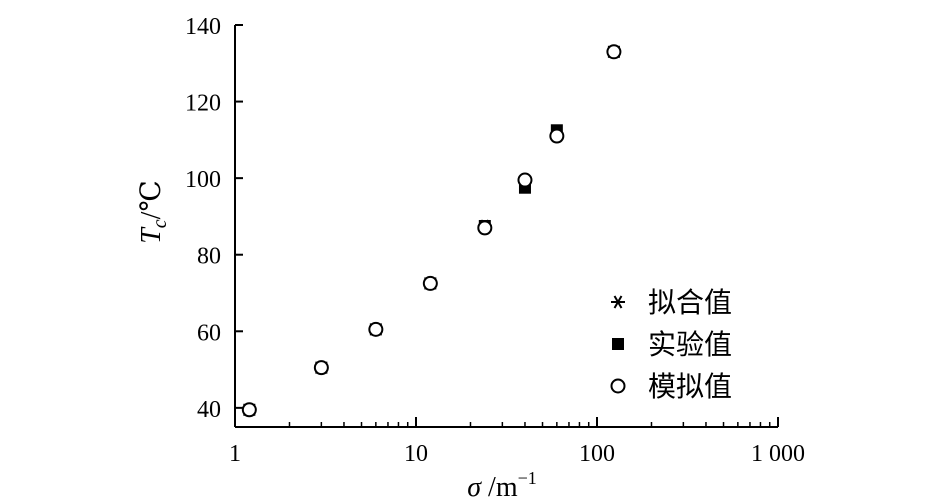 The height and width of the screenshot is (503, 945). I want to click on y-axis-label-symbol: T, so click(151, 235).